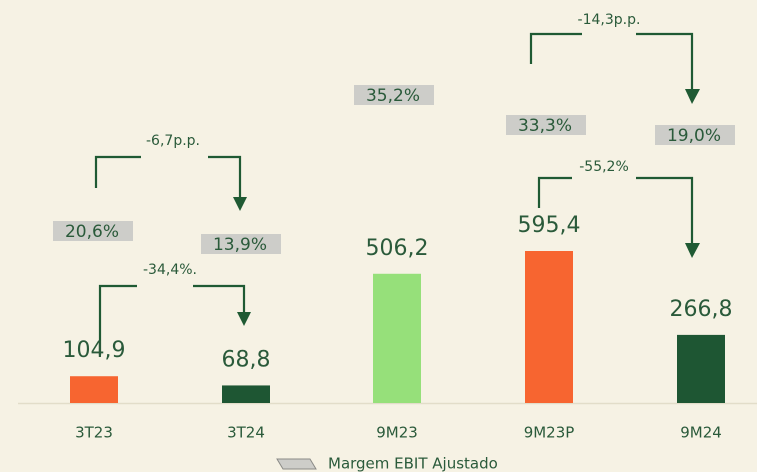 This screenshot has height=472, width=757. I want to click on margin-label: 33,3%, so click(545, 126).